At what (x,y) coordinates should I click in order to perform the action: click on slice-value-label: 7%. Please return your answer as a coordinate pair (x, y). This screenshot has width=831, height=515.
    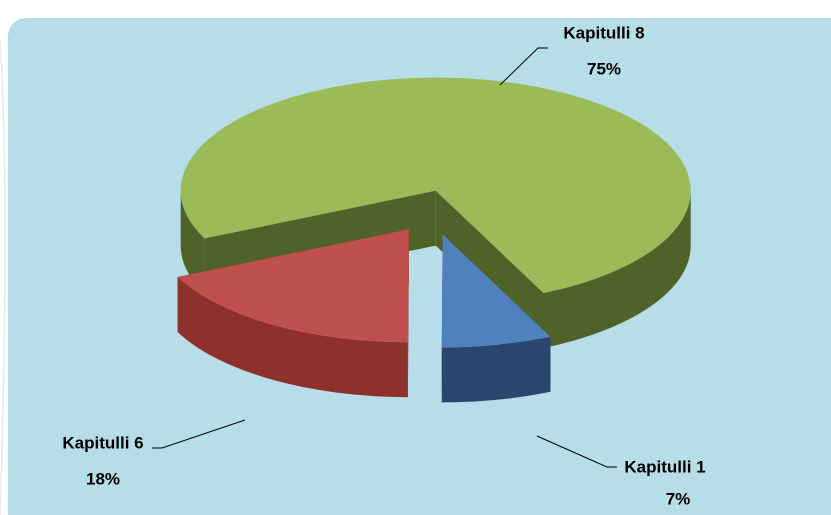
    Looking at the image, I should click on (678, 498).